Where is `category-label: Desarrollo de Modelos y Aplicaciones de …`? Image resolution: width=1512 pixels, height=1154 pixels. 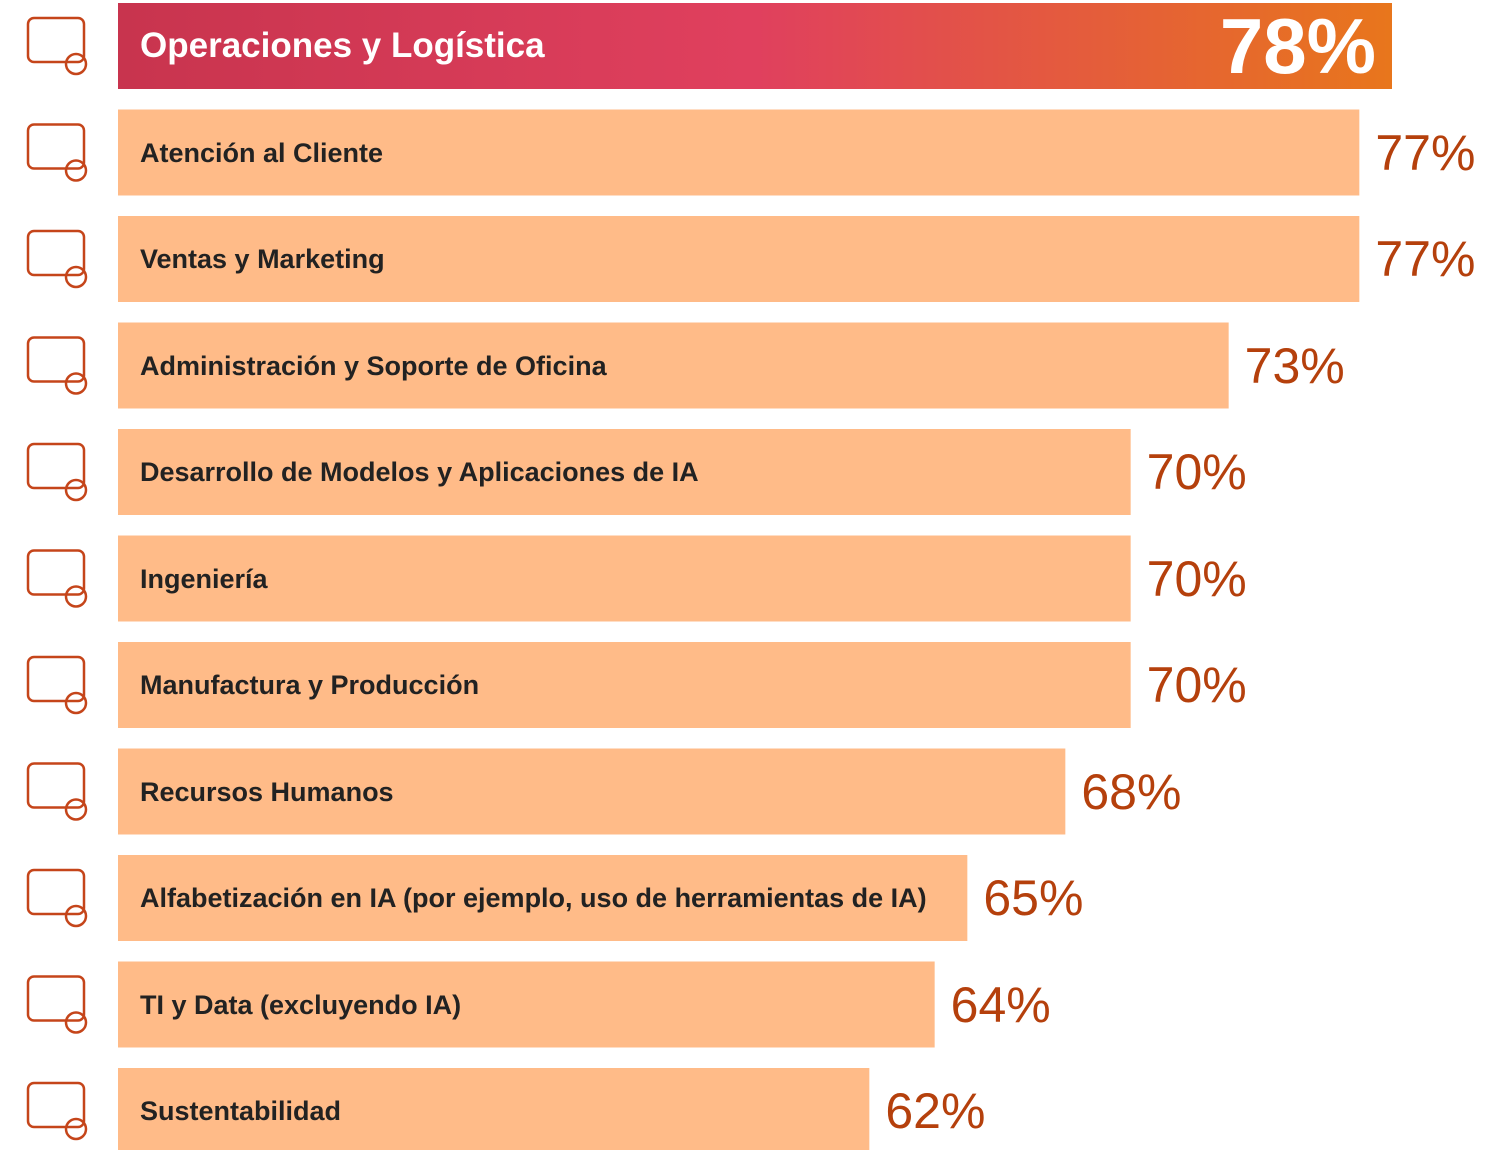 category-label: Desarrollo de Modelos y Aplicaciones de … is located at coordinates (419, 472).